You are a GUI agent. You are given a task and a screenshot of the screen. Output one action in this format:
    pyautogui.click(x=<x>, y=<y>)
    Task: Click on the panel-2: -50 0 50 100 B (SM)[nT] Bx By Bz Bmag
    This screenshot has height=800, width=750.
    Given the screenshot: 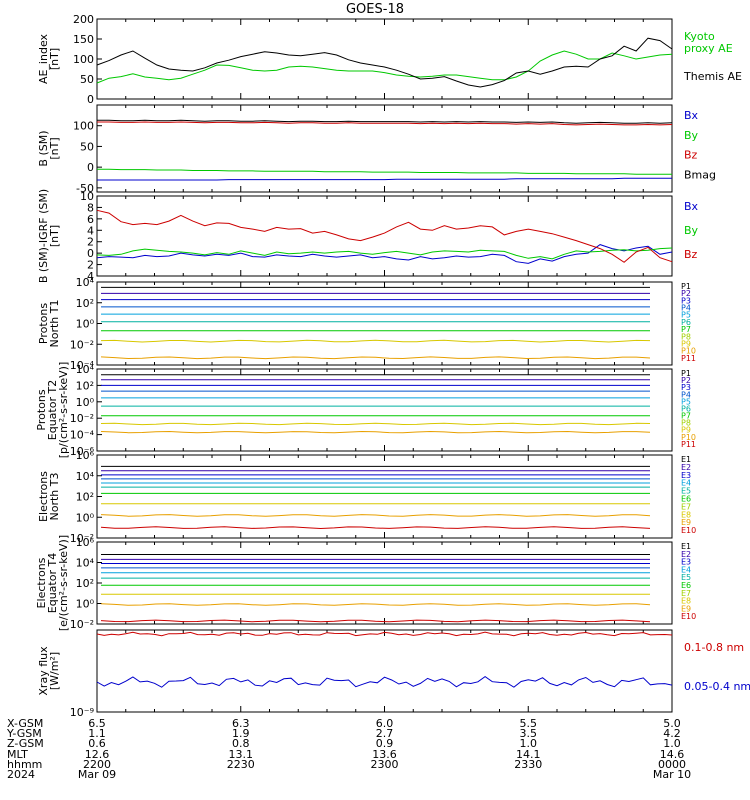 What is the action you would take?
    pyautogui.click(x=376, y=149)
    